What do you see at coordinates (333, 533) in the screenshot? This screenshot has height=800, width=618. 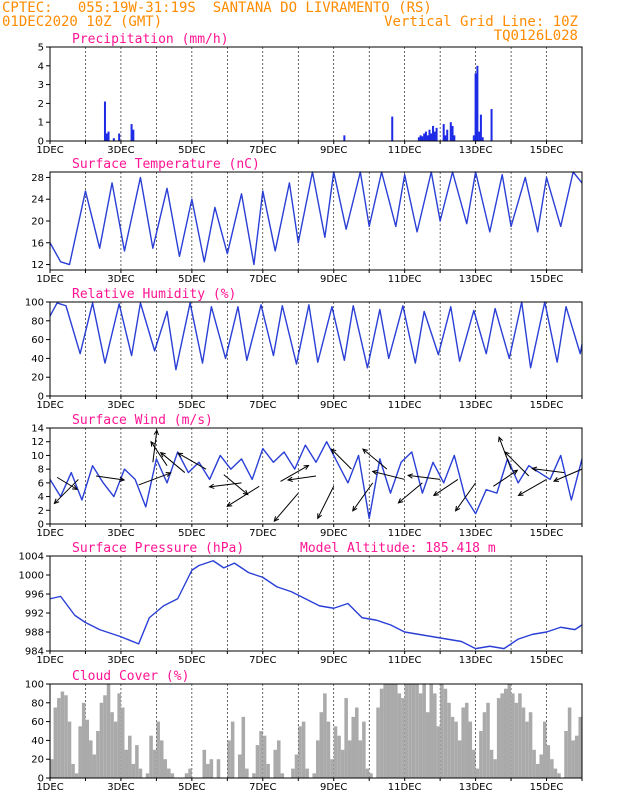 I see `wind-xtick-label: 9DEC` at bounding box center [333, 533].